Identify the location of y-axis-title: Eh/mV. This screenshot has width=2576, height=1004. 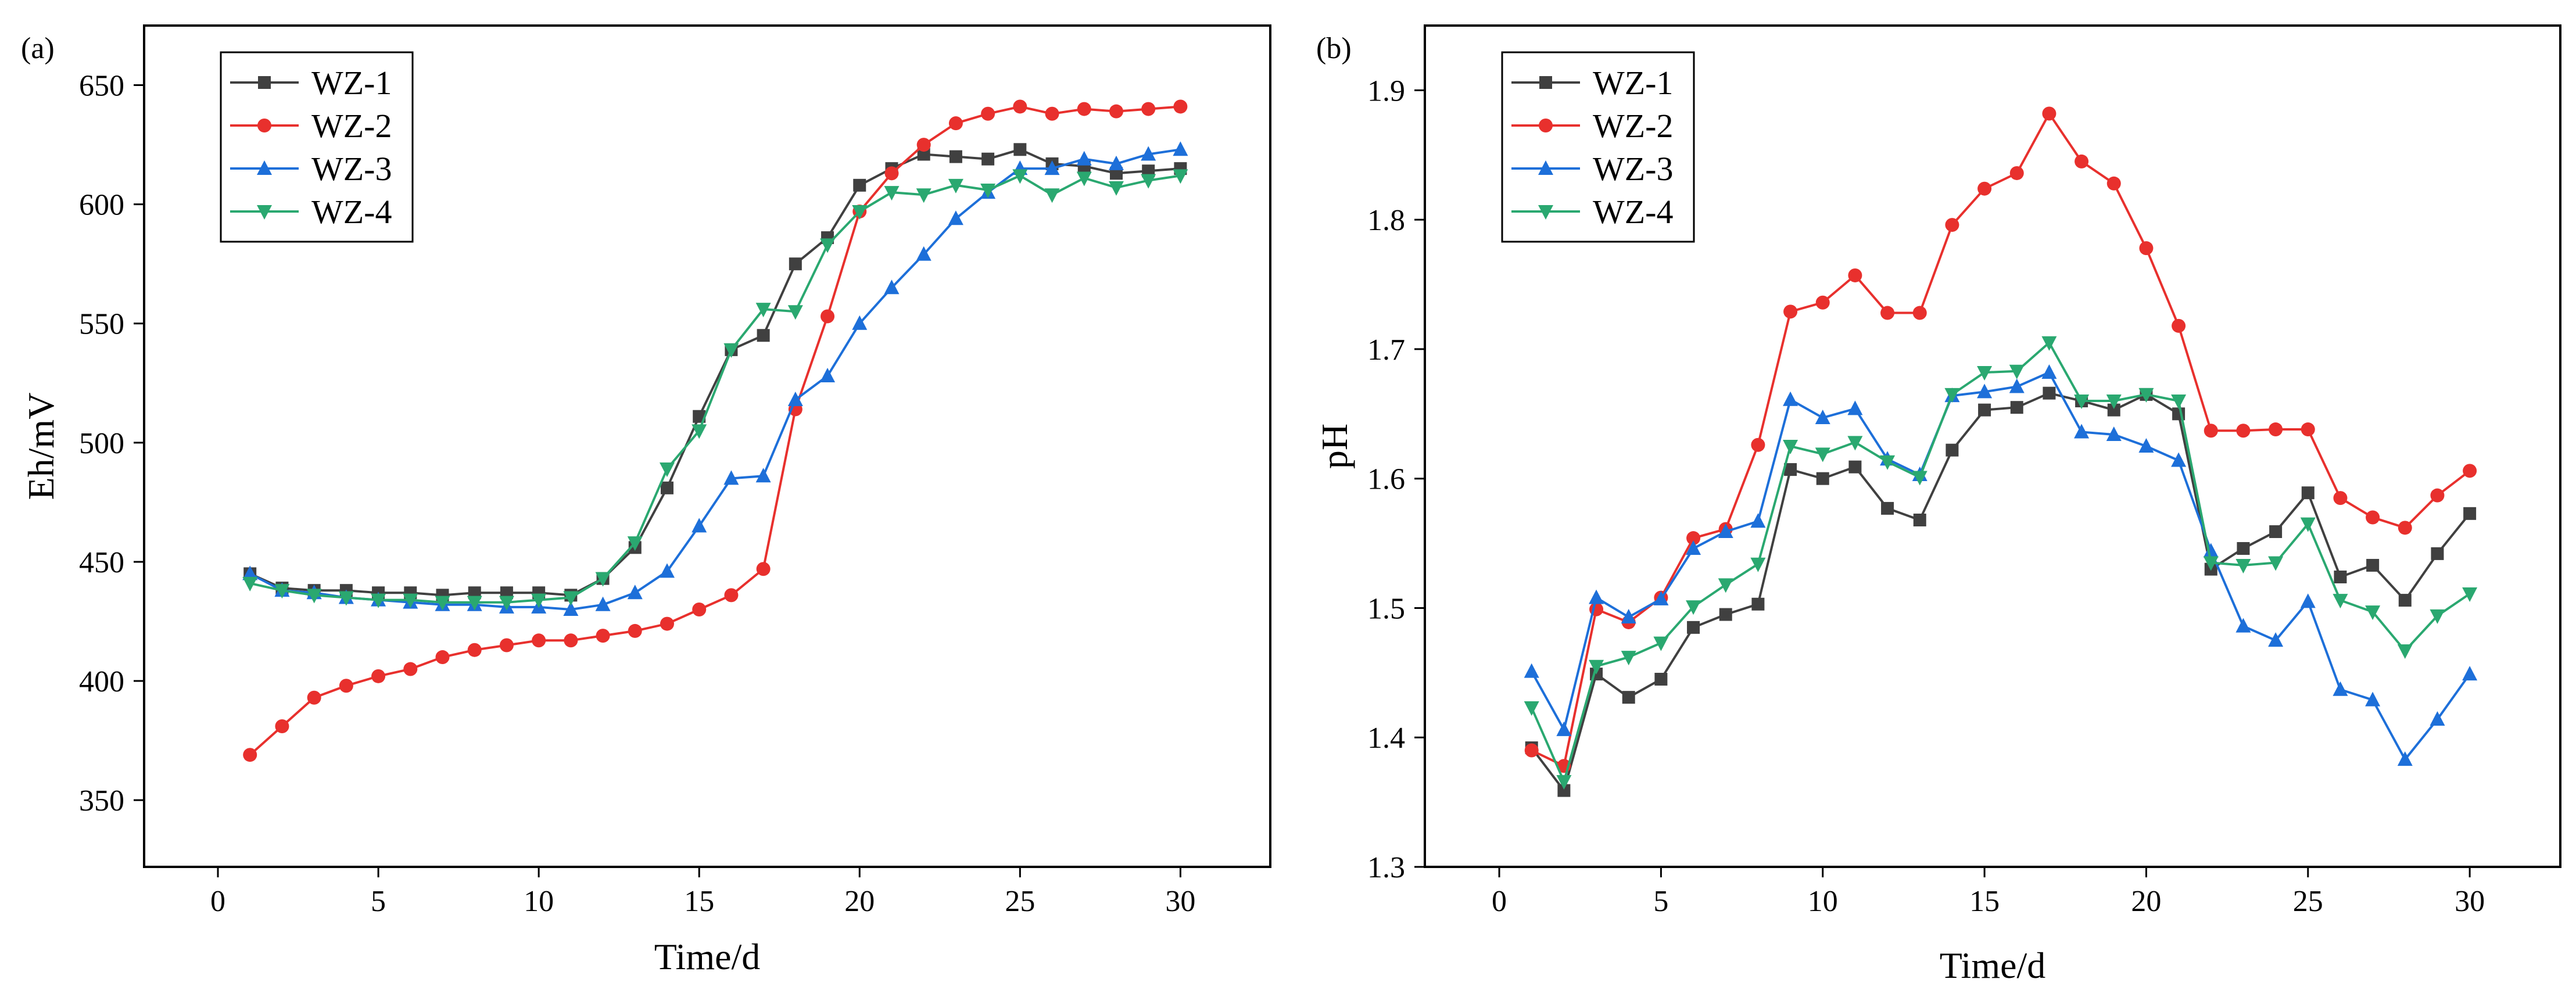
(41, 446).